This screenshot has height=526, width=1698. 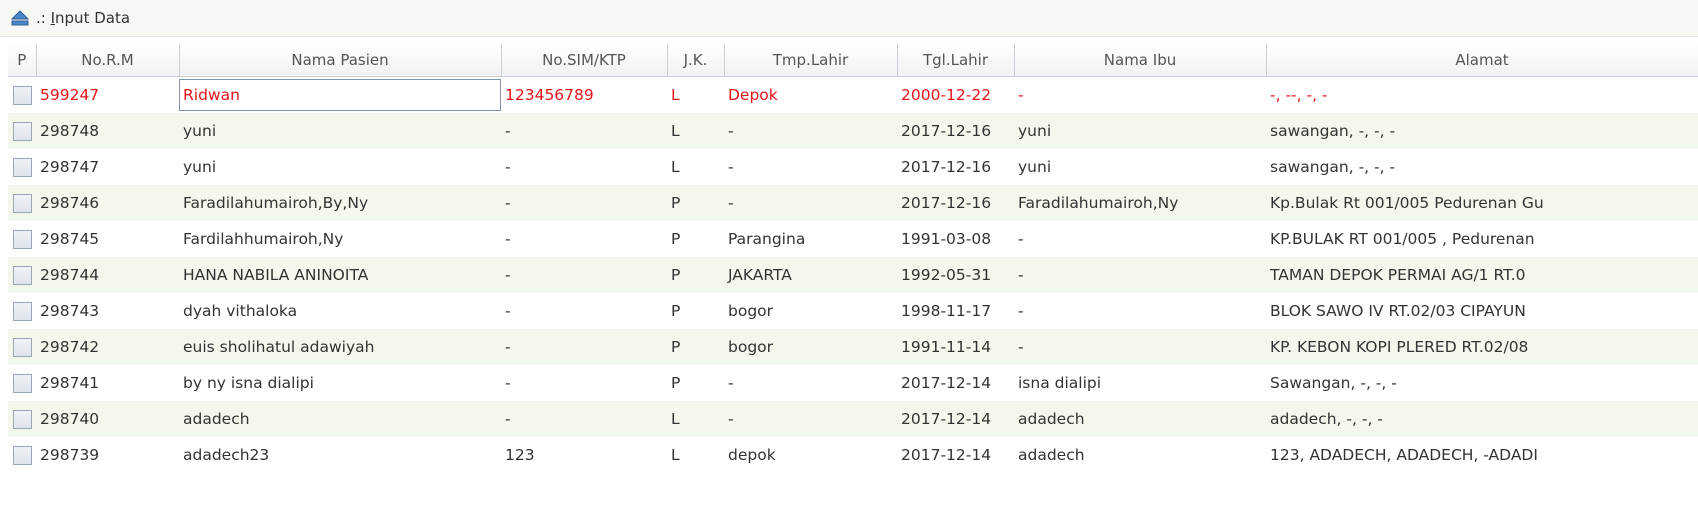 I want to click on tmp-lahir-cell: JAKARTA, so click(x=810, y=275).